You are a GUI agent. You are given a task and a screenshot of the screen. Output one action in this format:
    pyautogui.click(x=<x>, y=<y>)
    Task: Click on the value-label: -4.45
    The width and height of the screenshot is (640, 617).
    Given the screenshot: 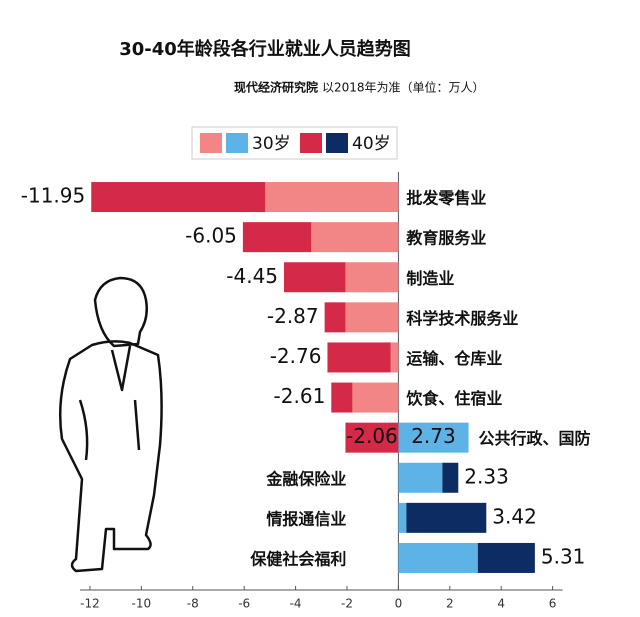 What is the action you would take?
    pyautogui.click(x=252, y=276)
    